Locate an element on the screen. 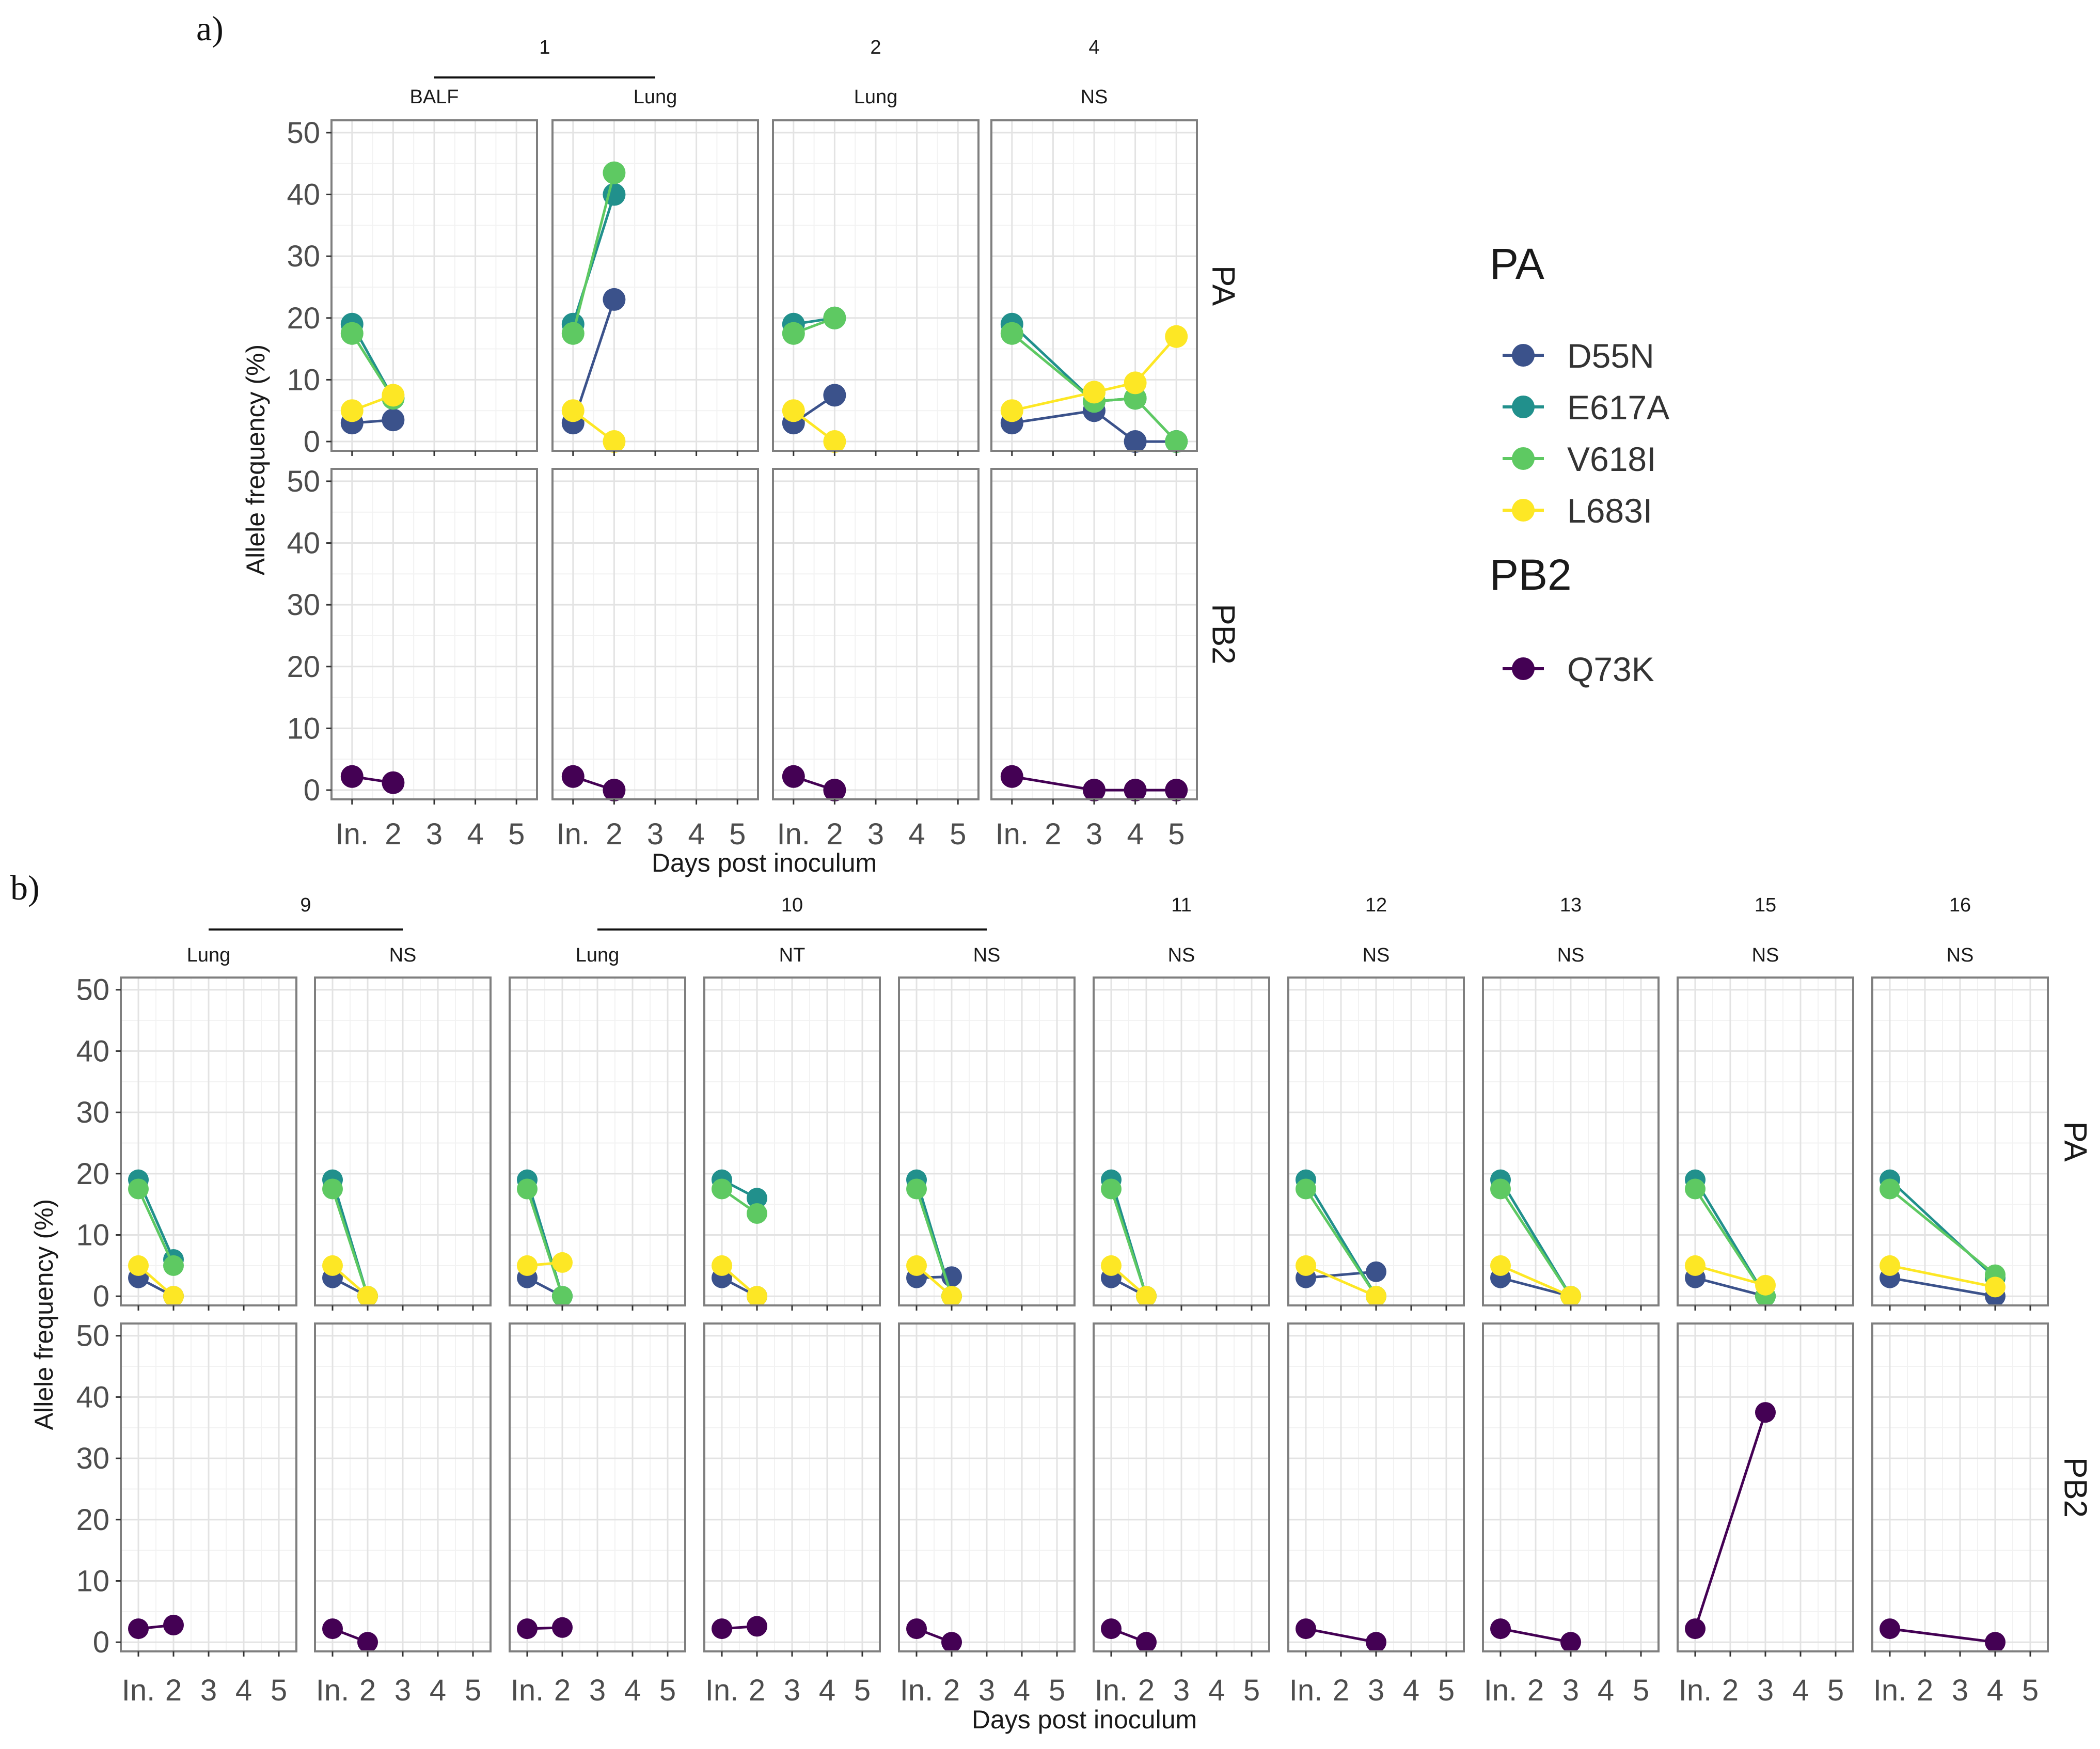 This screenshot has height=1749, width=2100. animal-header: 11 is located at coordinates (1181, 905).